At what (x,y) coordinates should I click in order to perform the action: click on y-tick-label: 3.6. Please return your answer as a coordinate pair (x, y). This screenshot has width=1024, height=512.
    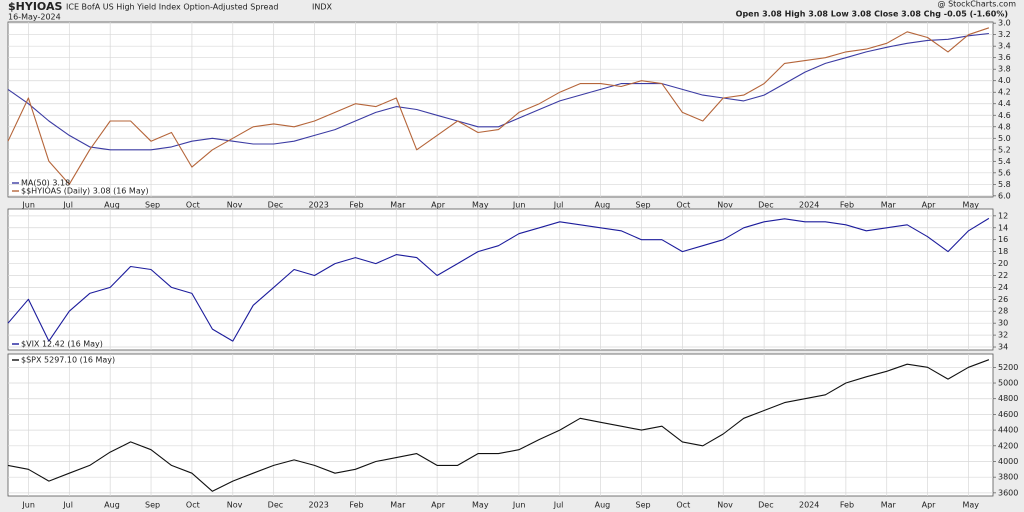
    Looking at the image, I should click on (1004, 57).